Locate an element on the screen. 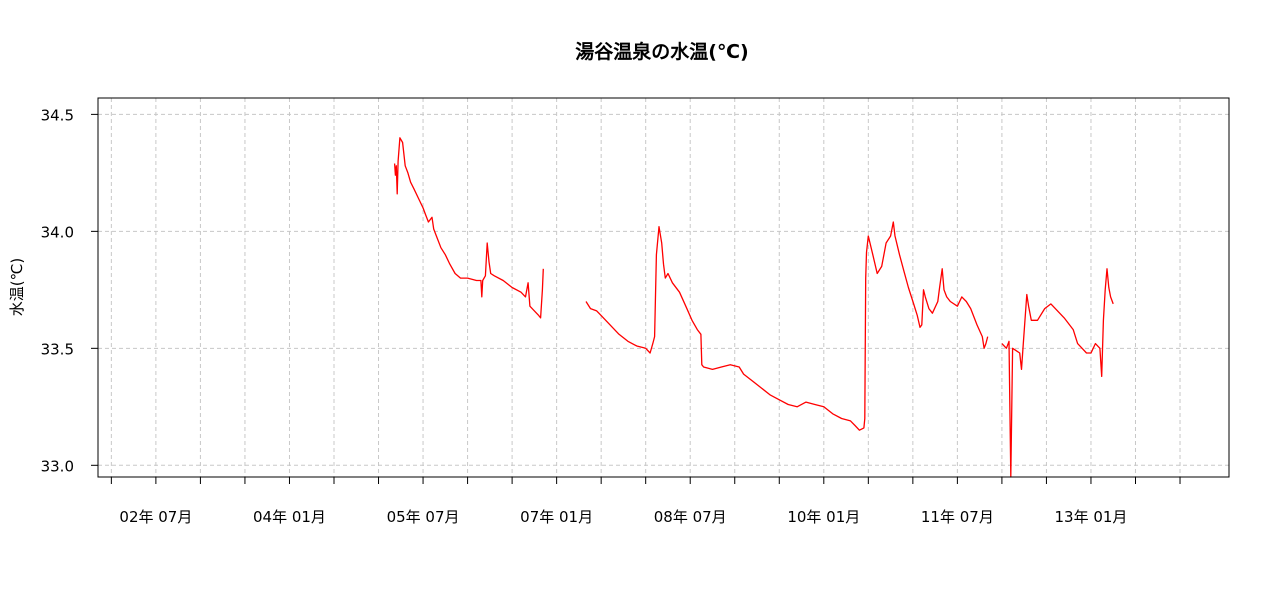 The image size is (1280, 600). x-tick-label: 04年 01月 is located at coordinates (289, 517).